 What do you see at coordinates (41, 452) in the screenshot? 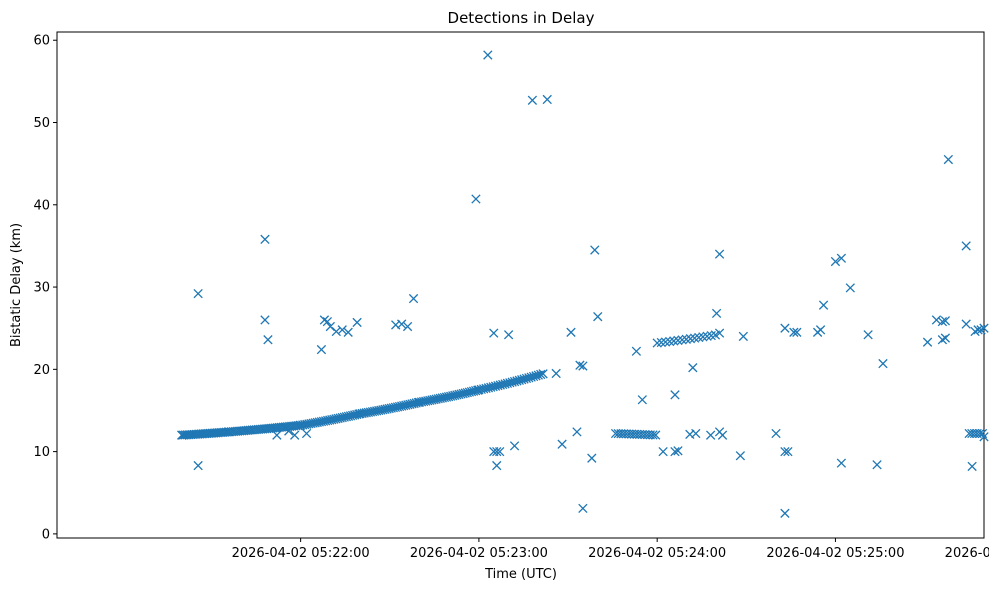
I see `y-tick-label: 10` at bounding box center [41, 452].